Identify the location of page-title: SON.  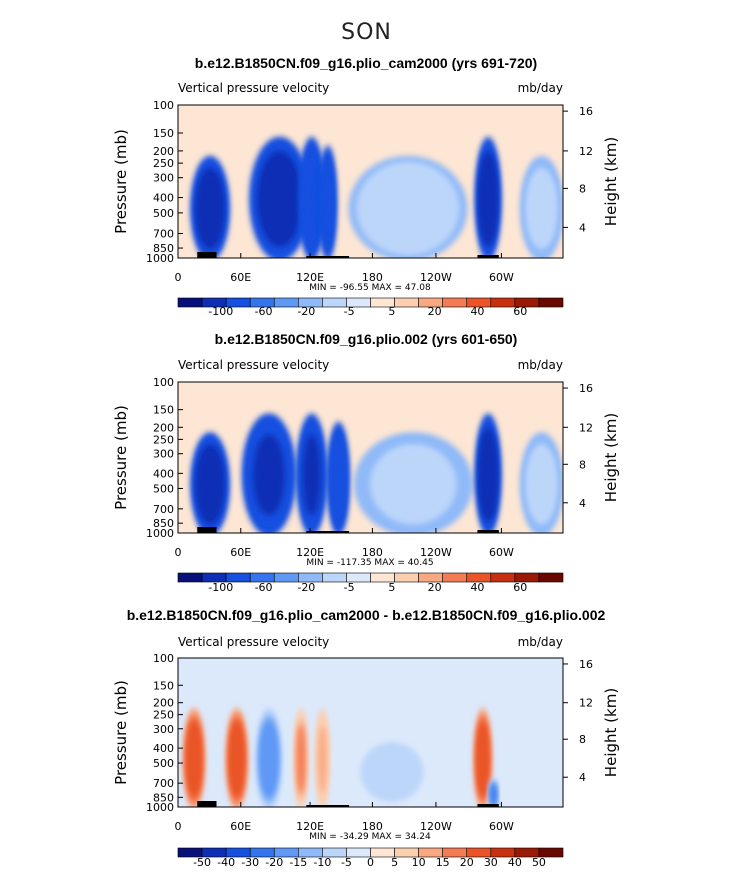
(366, 32).